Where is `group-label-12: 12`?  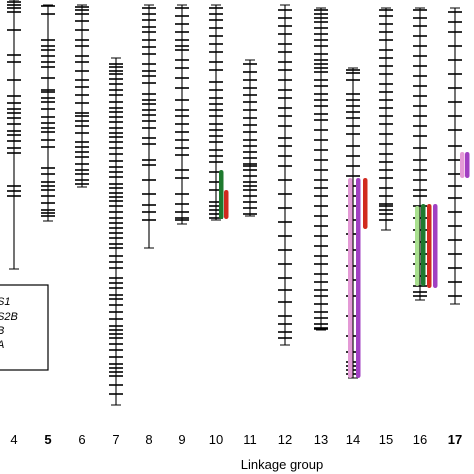
group-label-12: 12 is located at coordinates (285, 439).